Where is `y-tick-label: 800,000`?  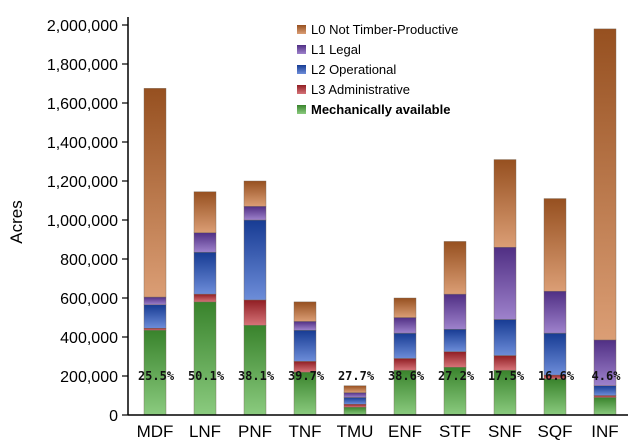 y-tick-label: 800,000 is located at coordinates (89, 260).